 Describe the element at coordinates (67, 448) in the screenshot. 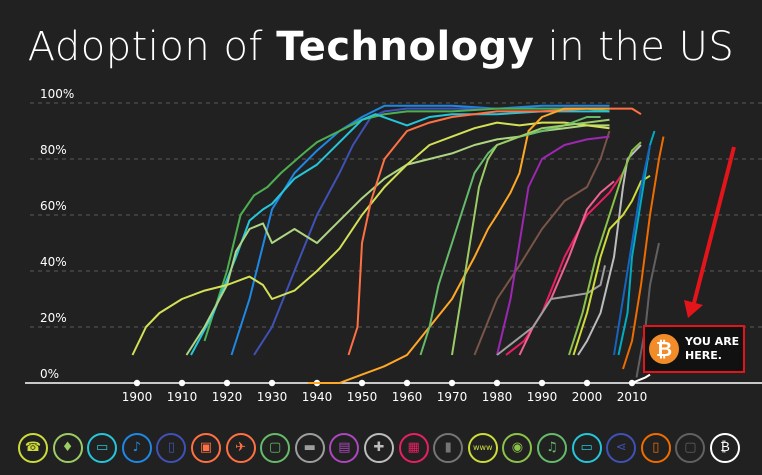

I see `lightbulb-icon: ♦` at that location.